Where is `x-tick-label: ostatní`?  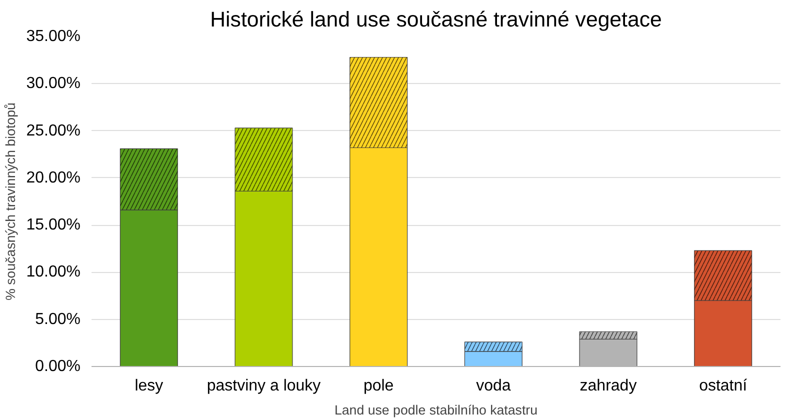 x-tick-label: ostatní is located at coordinates (723, 386).